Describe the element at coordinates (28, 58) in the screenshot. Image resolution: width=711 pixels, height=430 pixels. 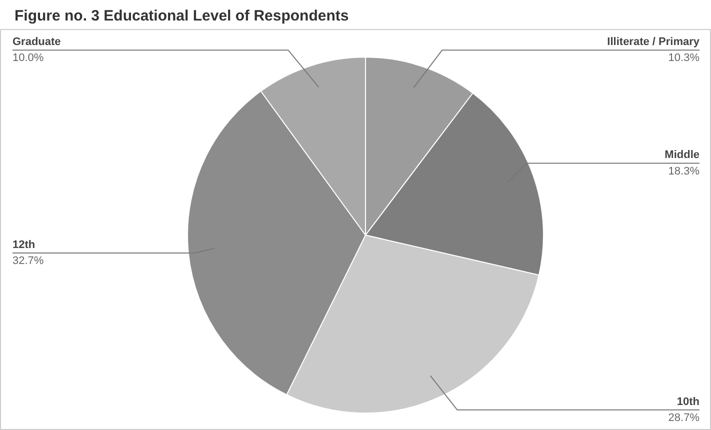
I see `data-label: 10.0%` at that location.